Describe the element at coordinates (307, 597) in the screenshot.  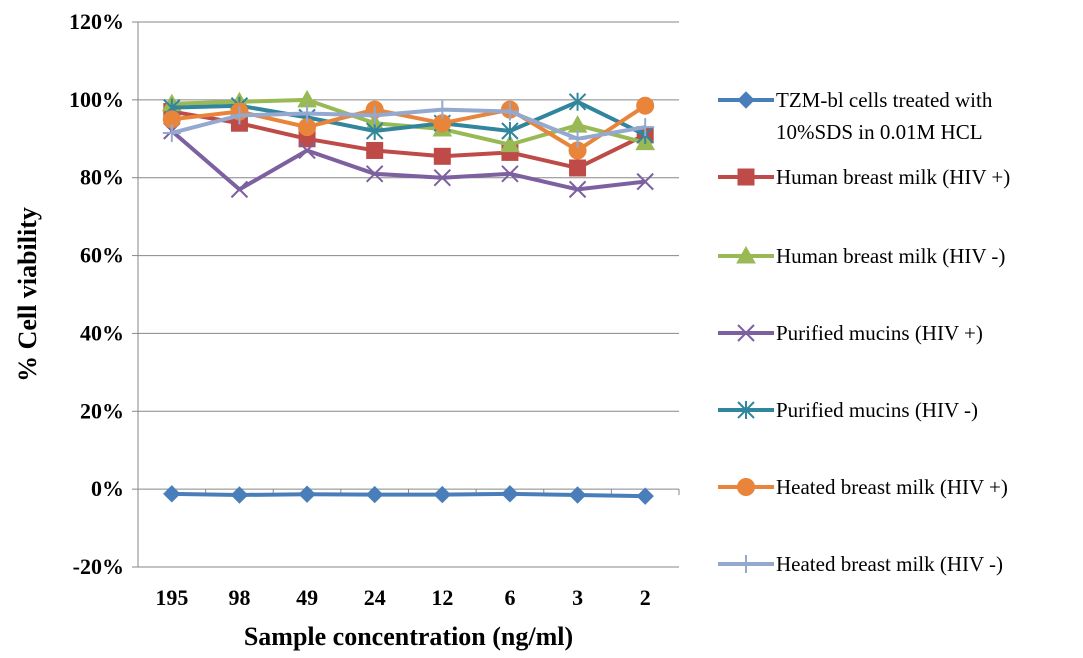
I see `x-tick-label: 49` at that location.